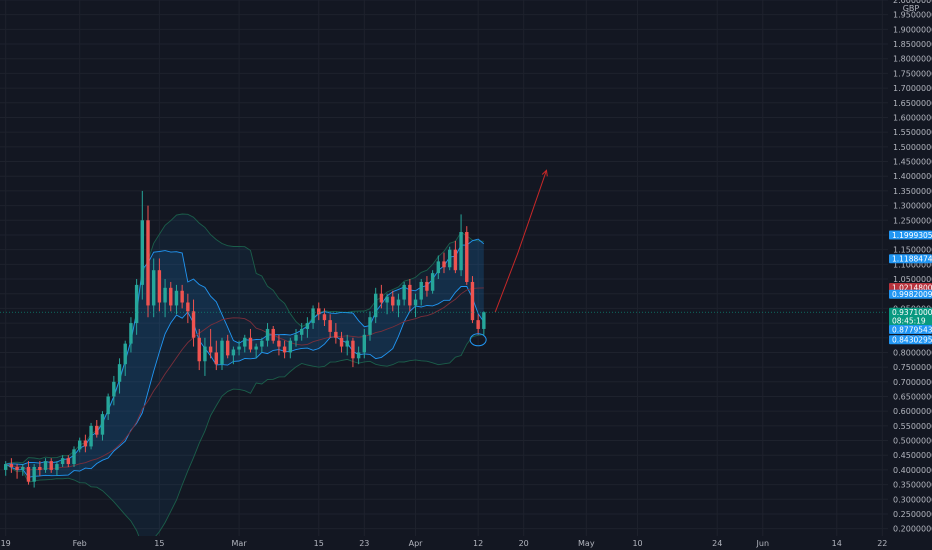  What do you see at coordinates (912, 441) in the screenshot?
I see `price-tick-label: 0.50000000` at bounding box center [912, 441].